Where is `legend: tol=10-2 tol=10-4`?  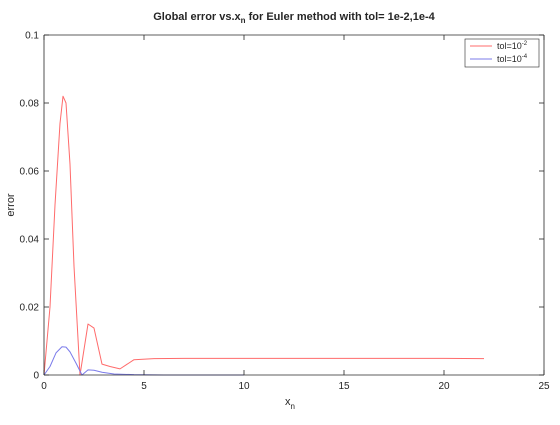 legend: tol=10-2 tol=10-4 is located at coordinates (502, 53).